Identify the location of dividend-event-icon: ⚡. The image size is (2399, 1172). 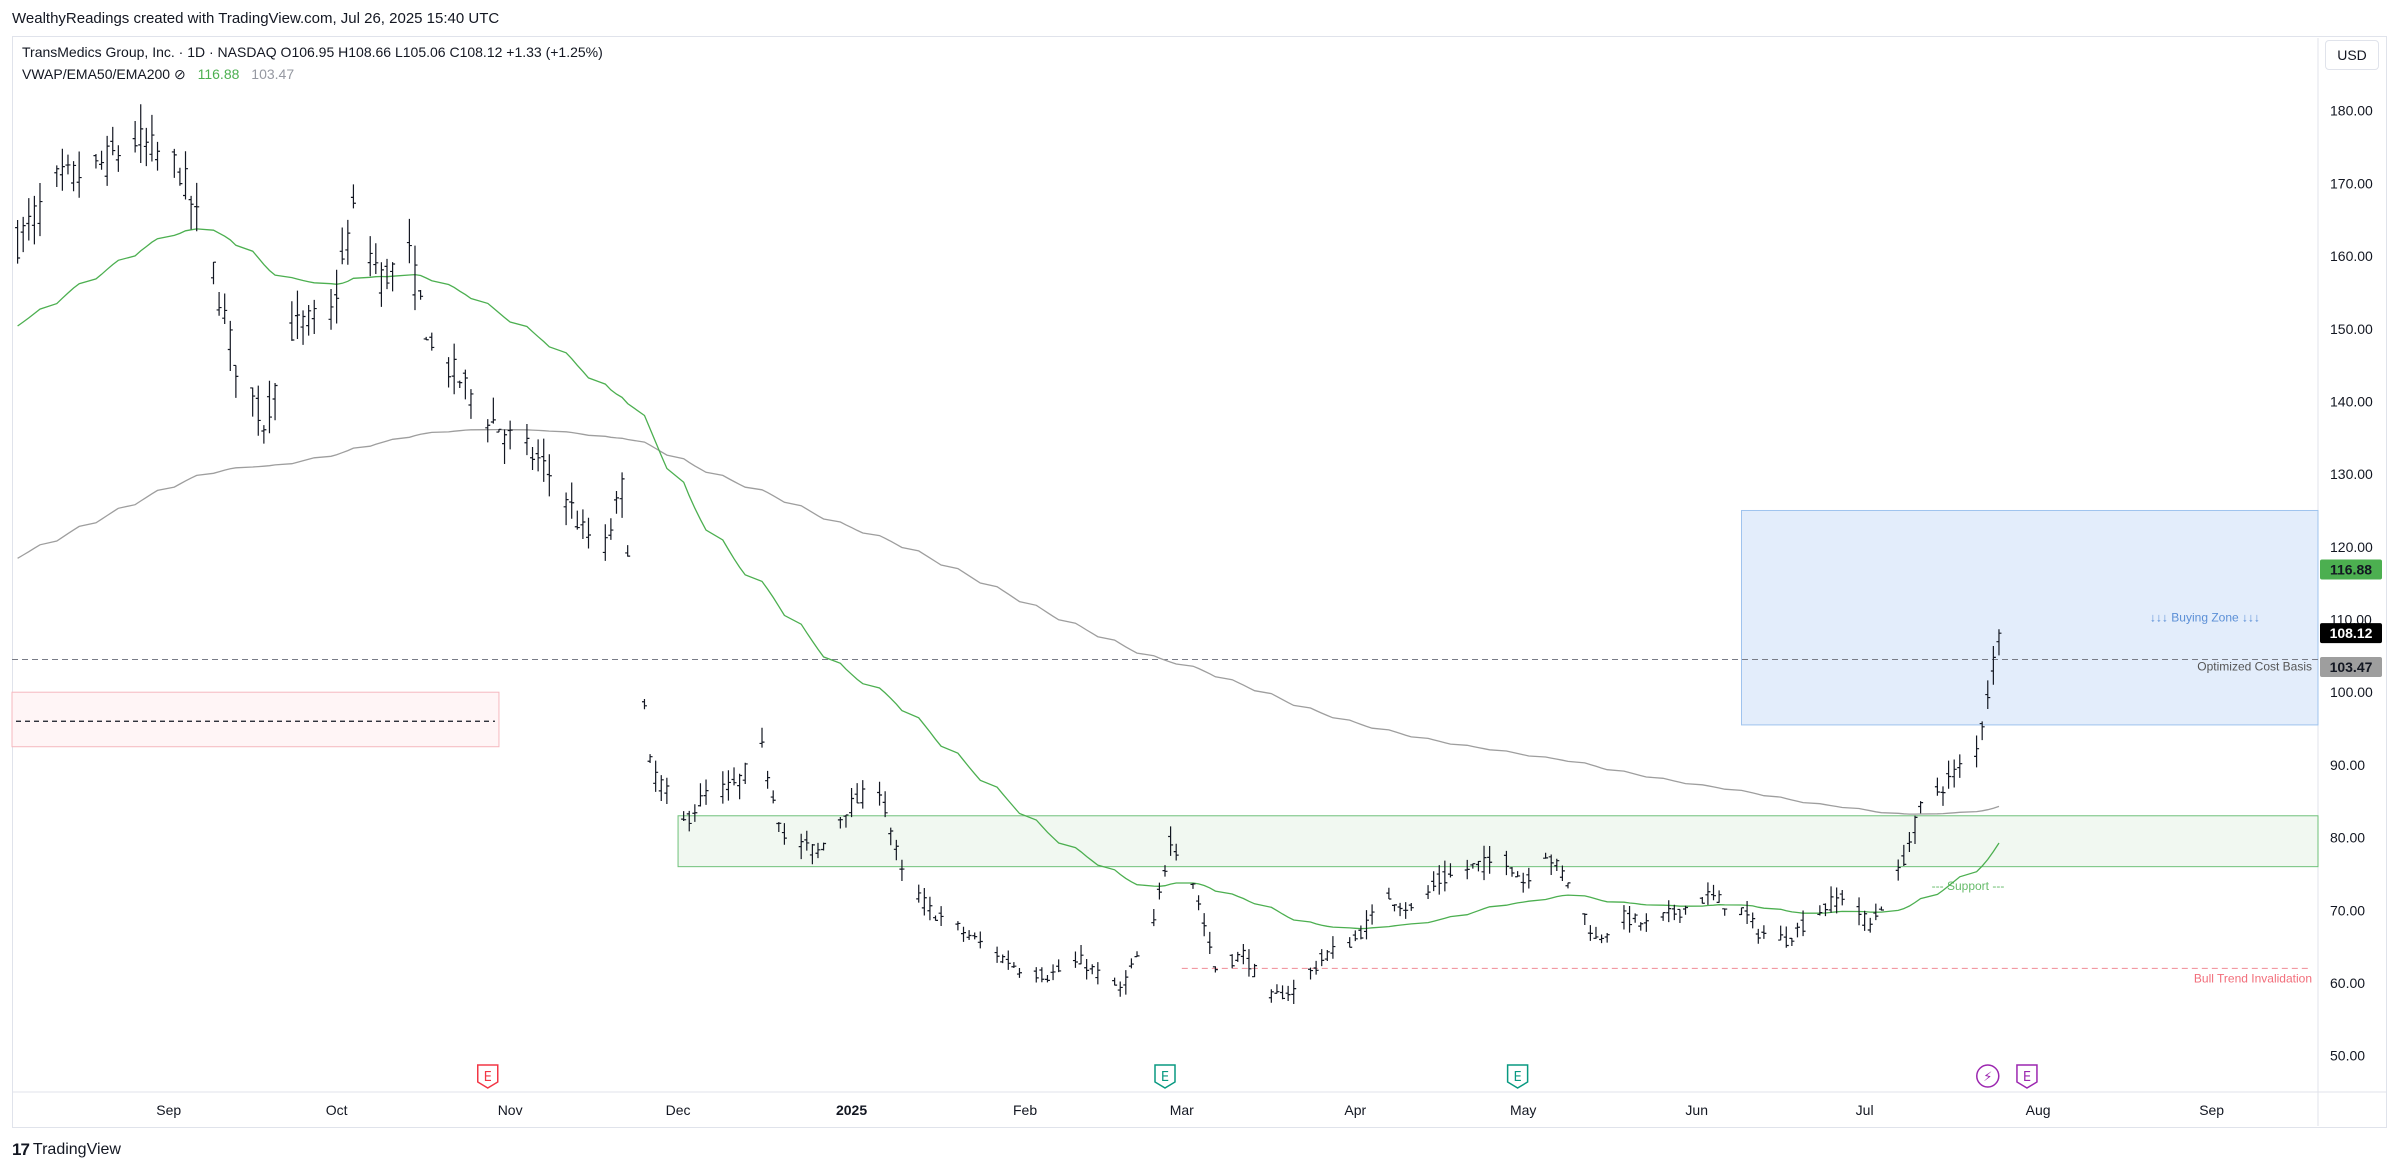
(1988, 1076).